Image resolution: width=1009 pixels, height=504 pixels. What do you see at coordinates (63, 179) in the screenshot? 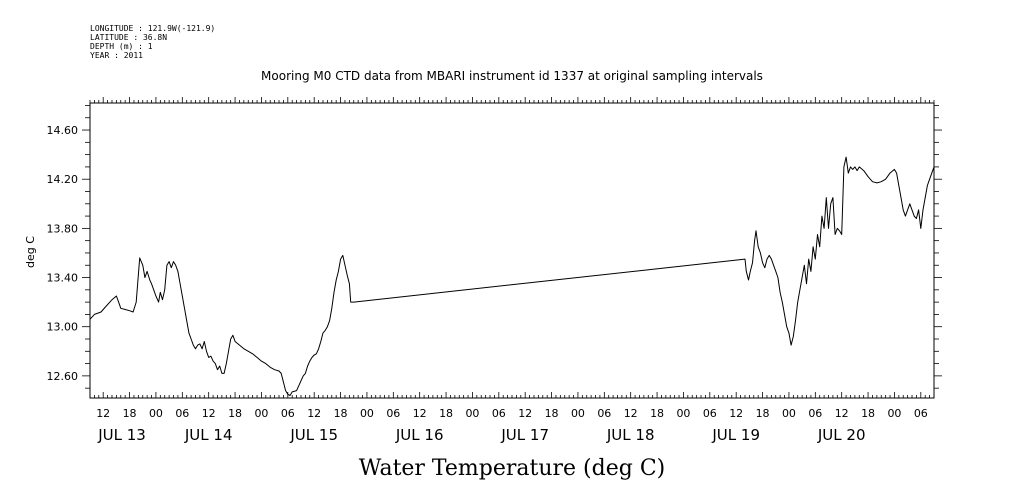
I see `y-tick-label: 14.20` at bounding box center [63, 179].